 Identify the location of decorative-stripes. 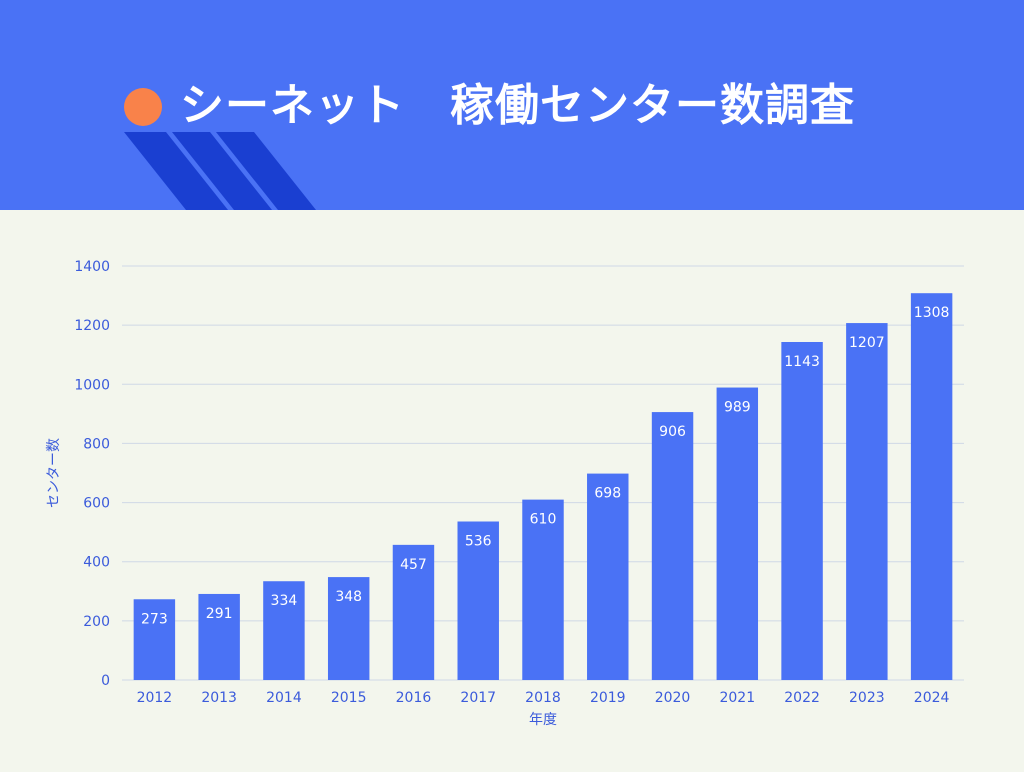
(220, 171).